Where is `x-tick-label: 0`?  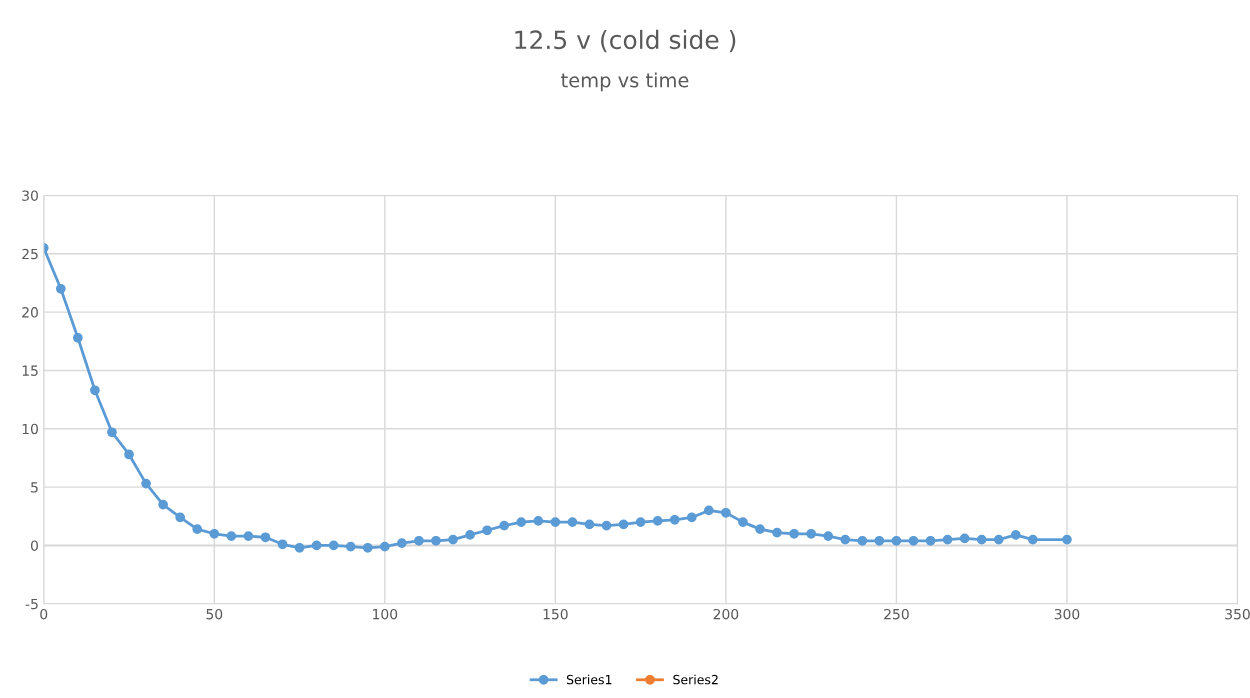 x-tick-label: 0 is located at coordinates (44, 614).